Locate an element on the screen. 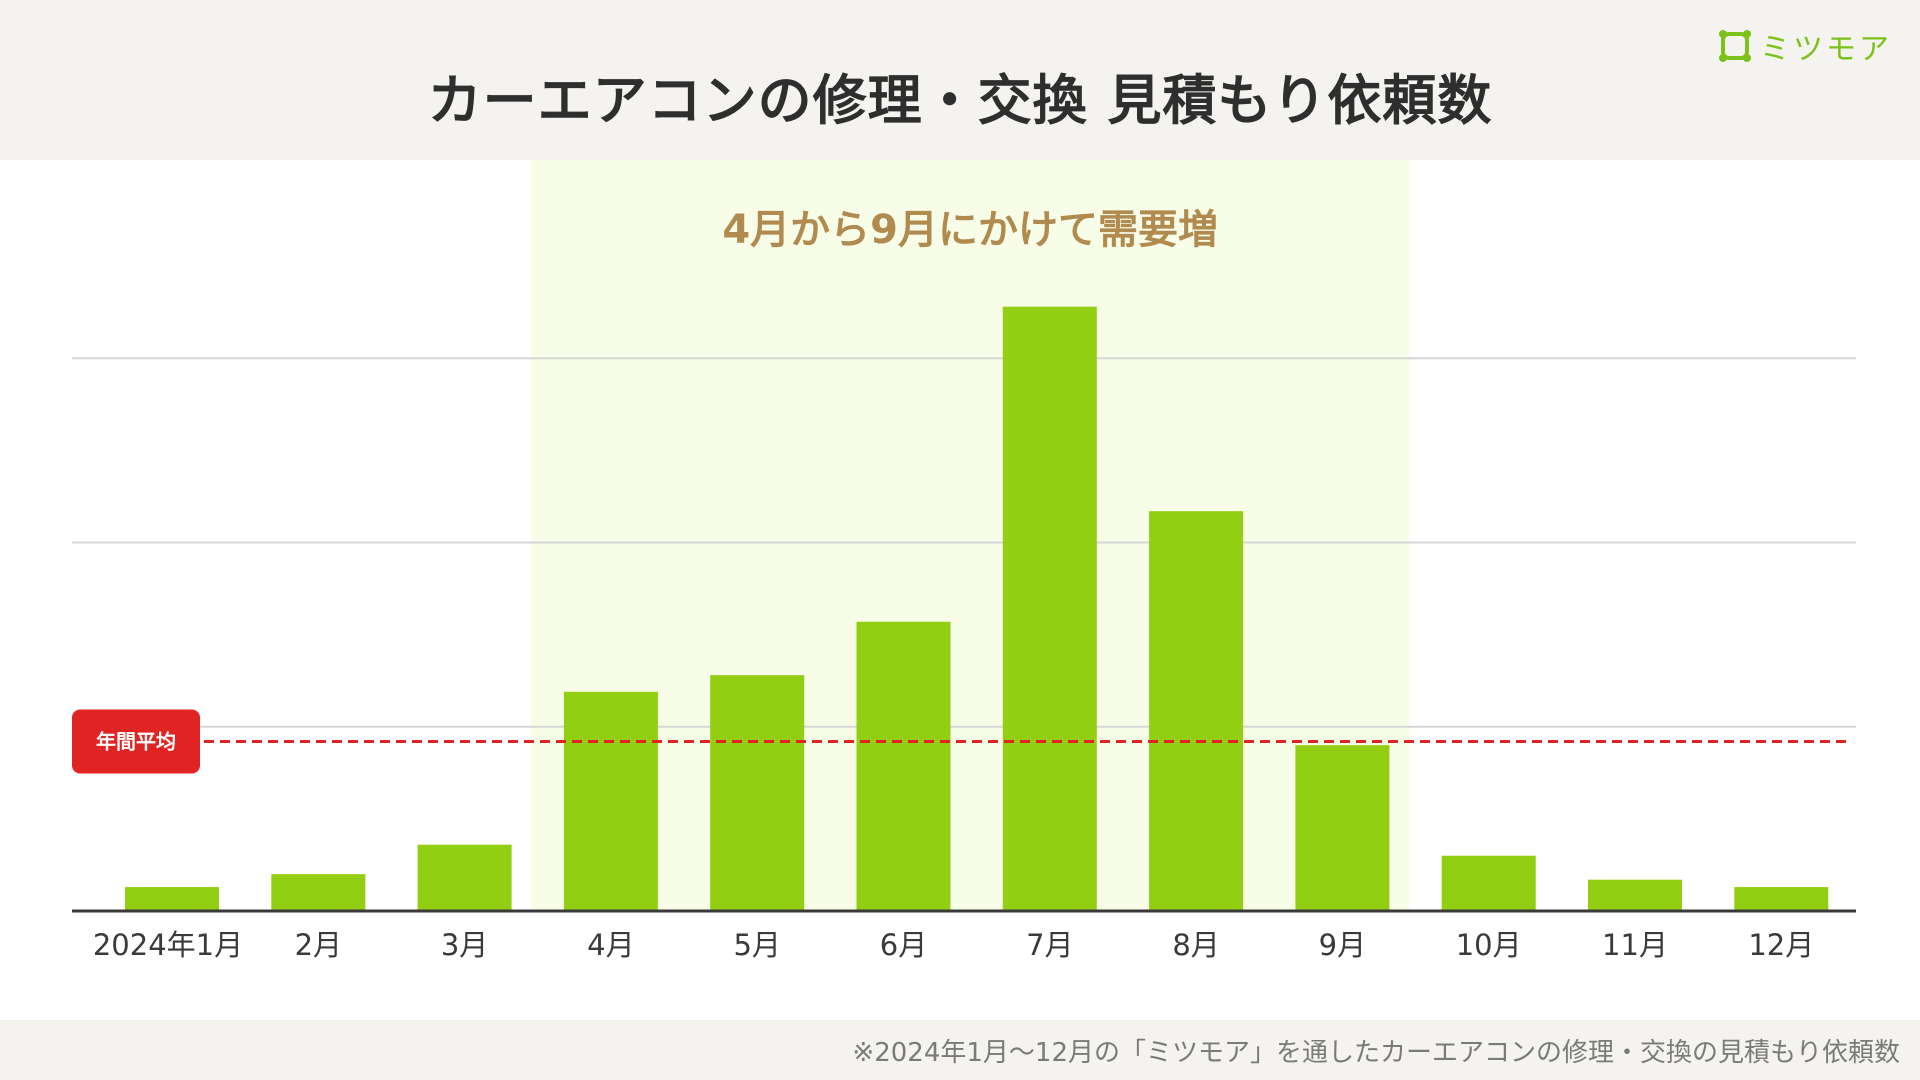  x-tick-label-1: 2024年1月 is located at coordinates (168, 945).